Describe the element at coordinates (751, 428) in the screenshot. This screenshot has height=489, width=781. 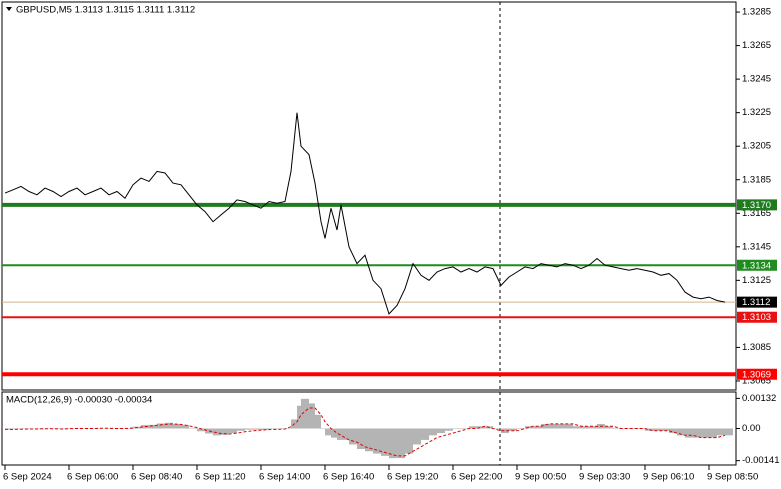
I see `y-tick-label: 0.00` at that location.